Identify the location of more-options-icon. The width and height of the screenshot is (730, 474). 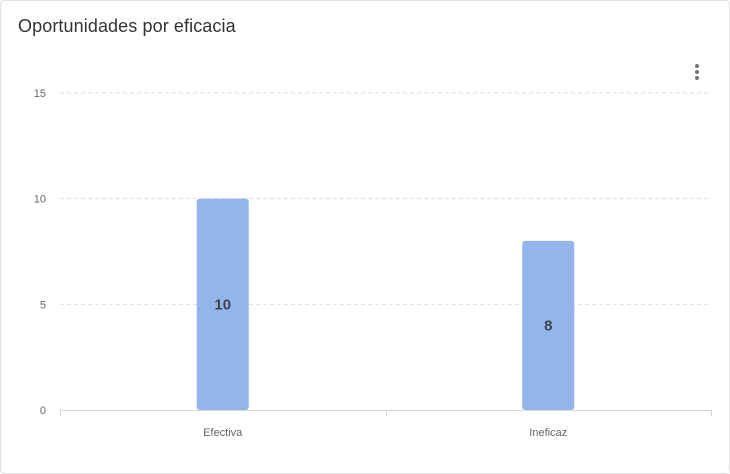
(697, 72).